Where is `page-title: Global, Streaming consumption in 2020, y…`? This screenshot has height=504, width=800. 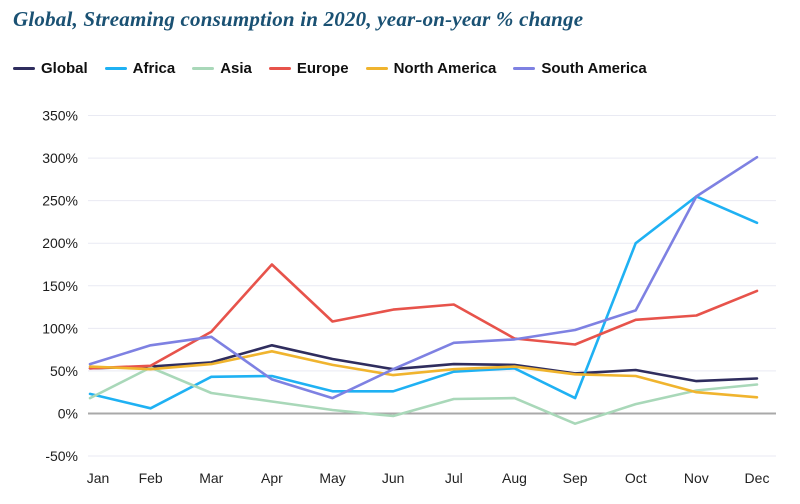 page-title: Global, Streaming consumption in 2020, y… is located at coordinates (298, 19).